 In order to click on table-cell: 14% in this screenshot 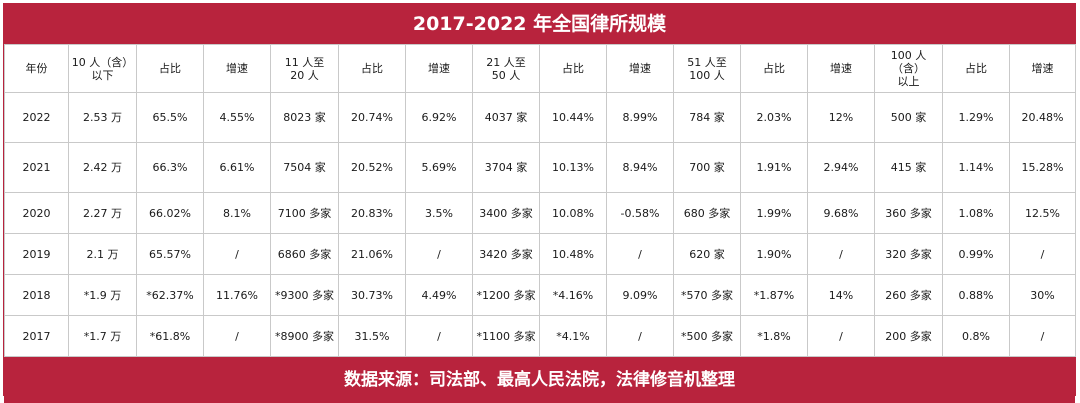, I will do `click(841, 295)`.